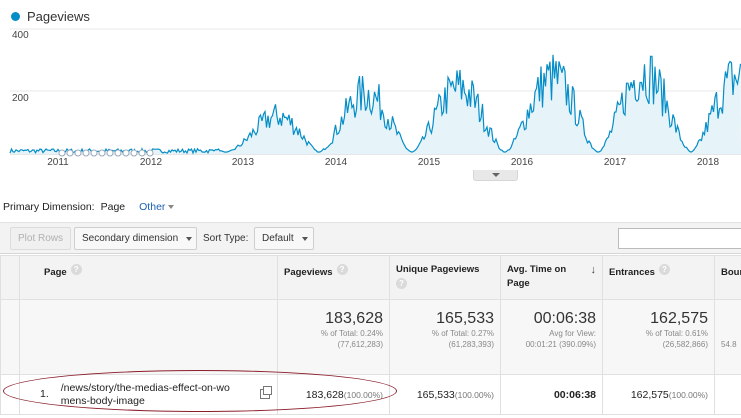  I want to click on x-tick-2017: 2017, so click(615, 162).